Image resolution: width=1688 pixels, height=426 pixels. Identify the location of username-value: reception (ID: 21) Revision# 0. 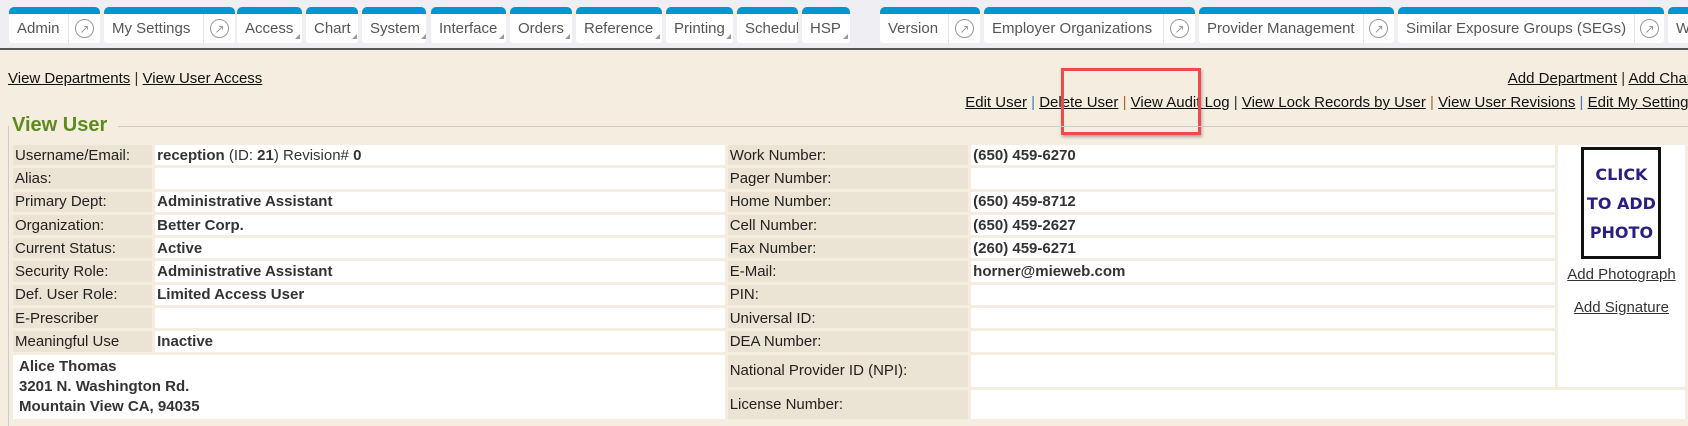
(440, 155).